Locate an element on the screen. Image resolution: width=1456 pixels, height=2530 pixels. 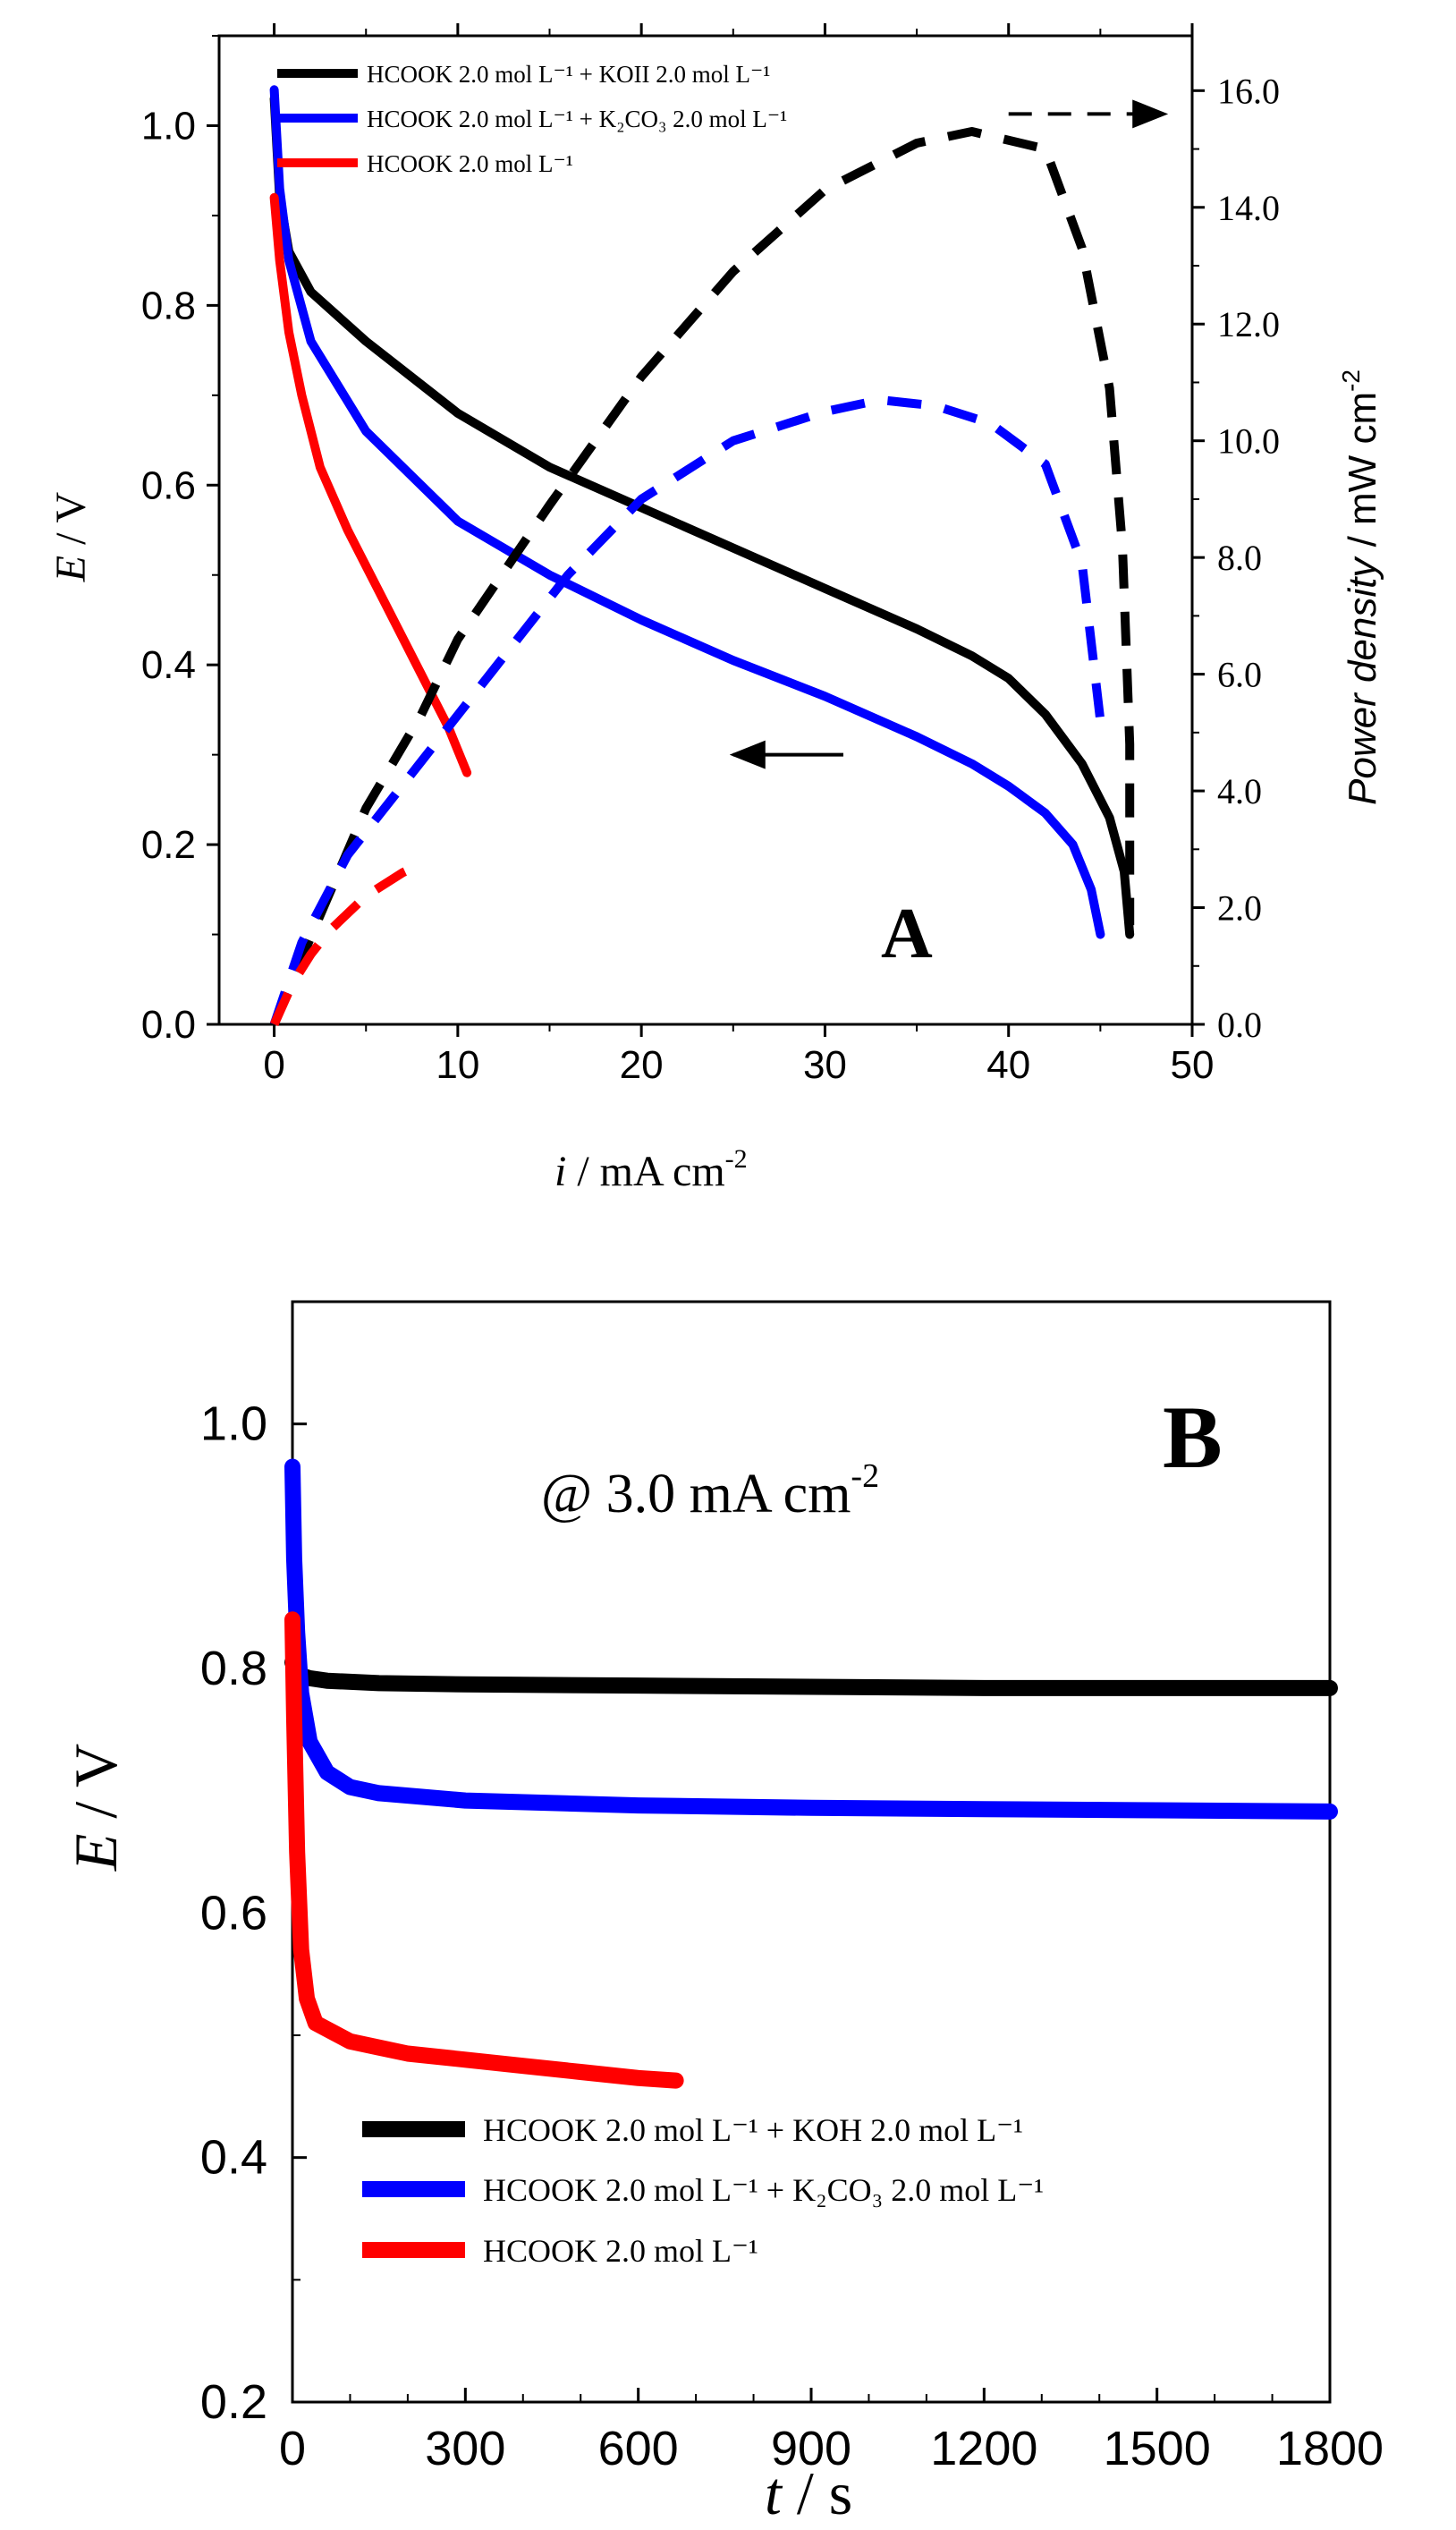
y2-tick-label-2: 2.0 is located at coordinates (1239, 908).